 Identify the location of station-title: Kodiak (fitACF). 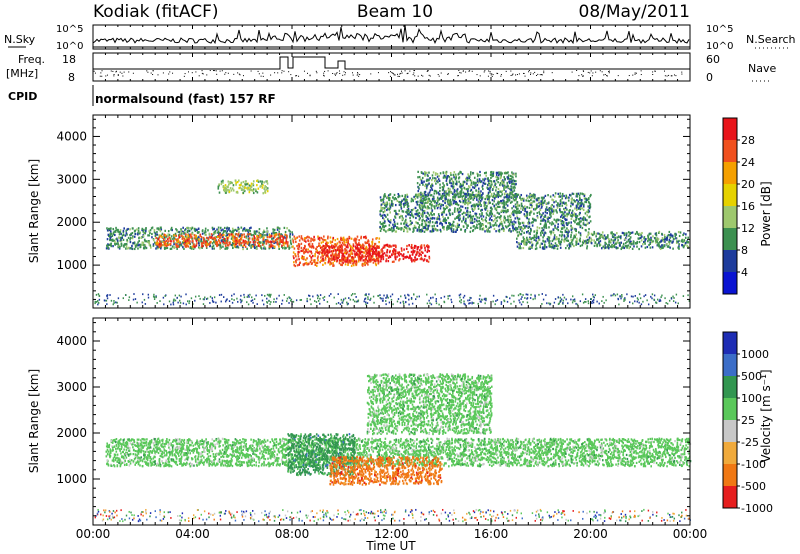
(156, 12).